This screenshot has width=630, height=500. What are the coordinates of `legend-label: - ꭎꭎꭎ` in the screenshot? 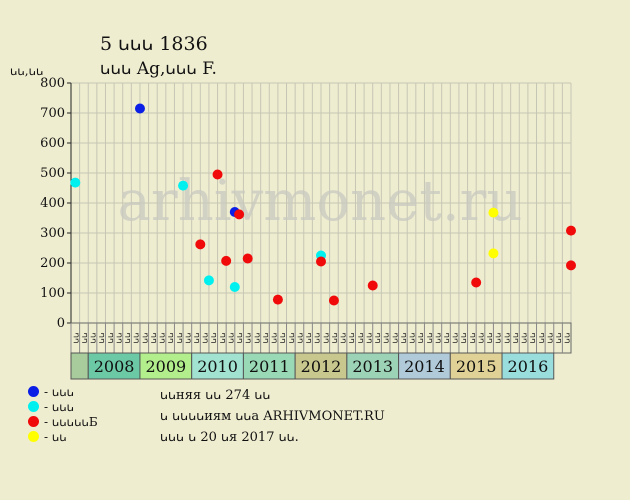 It's located at (59, 392).